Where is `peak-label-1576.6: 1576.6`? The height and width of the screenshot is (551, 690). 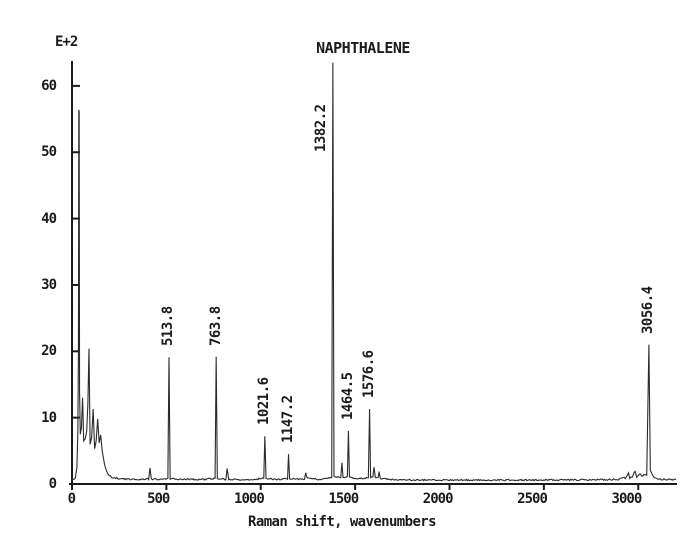
peak-label-1576.6: 1576.6 is located at coordinates (369, 374).